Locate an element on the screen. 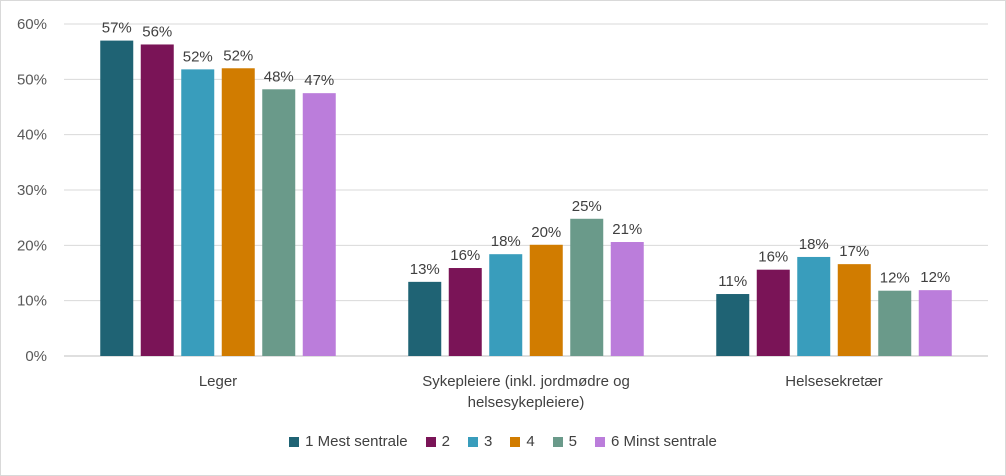 This screenshot has width=1006, height=476. y-tick-label: 60% is located at coordinates (32, 24).